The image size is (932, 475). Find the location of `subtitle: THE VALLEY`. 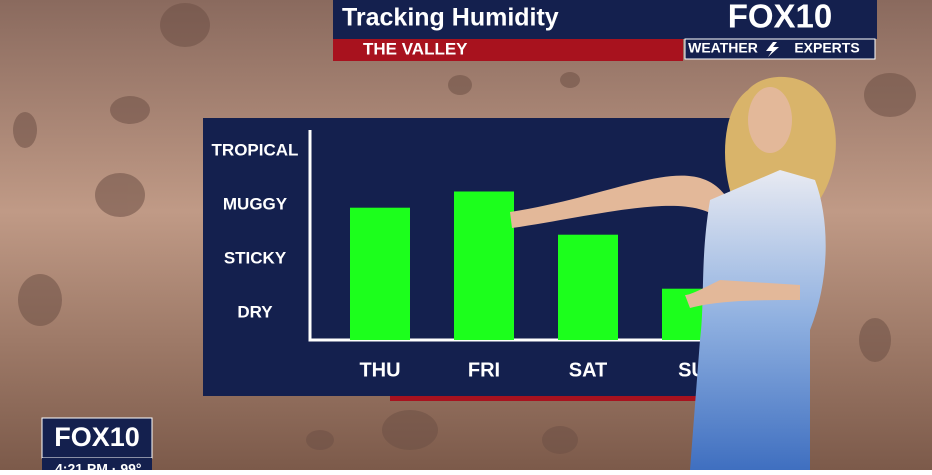

subtitle: THE VALLEY is located at coordinates (415, 48).